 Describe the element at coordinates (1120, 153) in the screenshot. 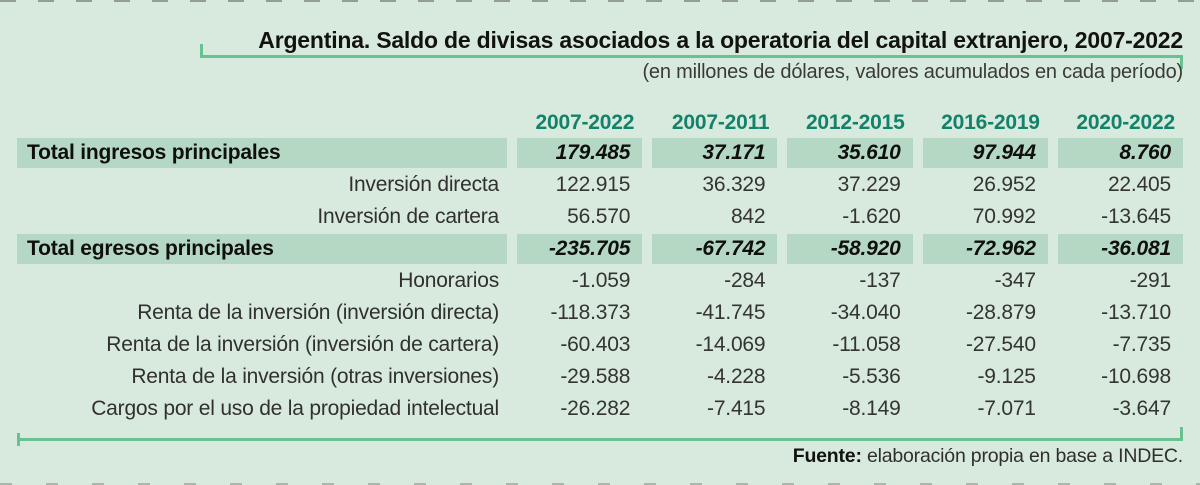

I see `cell-value: 8.760` at that location.